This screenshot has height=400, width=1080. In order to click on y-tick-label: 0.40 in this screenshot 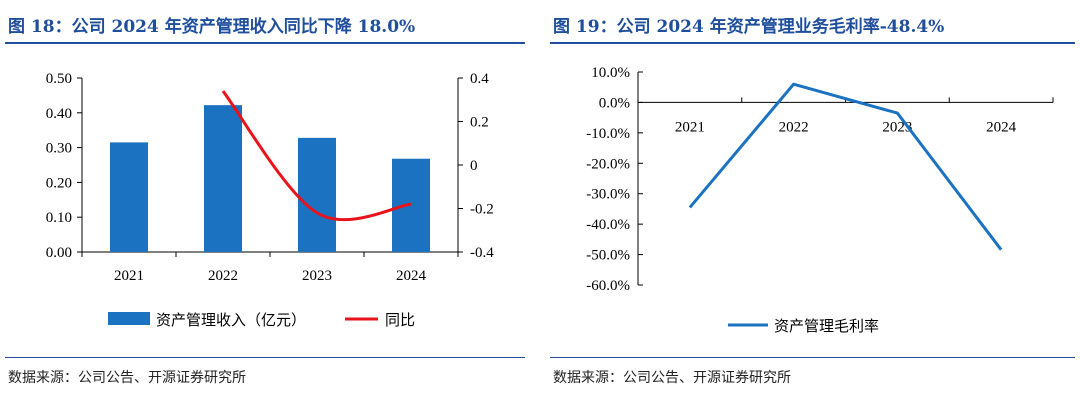, I will do `click(59, 114)`.